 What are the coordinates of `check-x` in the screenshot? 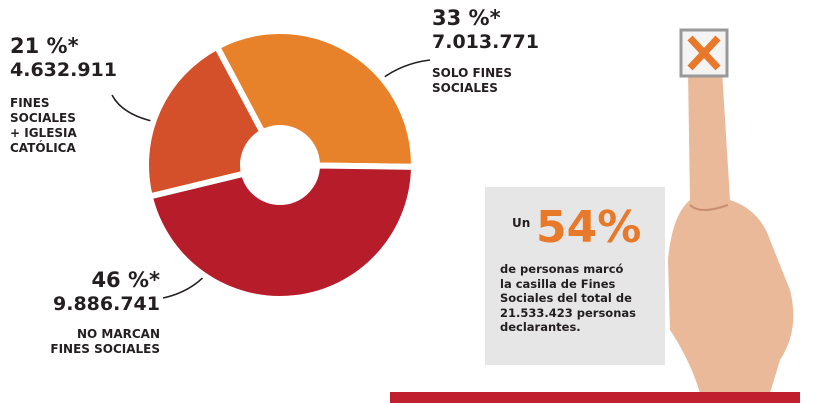 It's located at (704, 53).